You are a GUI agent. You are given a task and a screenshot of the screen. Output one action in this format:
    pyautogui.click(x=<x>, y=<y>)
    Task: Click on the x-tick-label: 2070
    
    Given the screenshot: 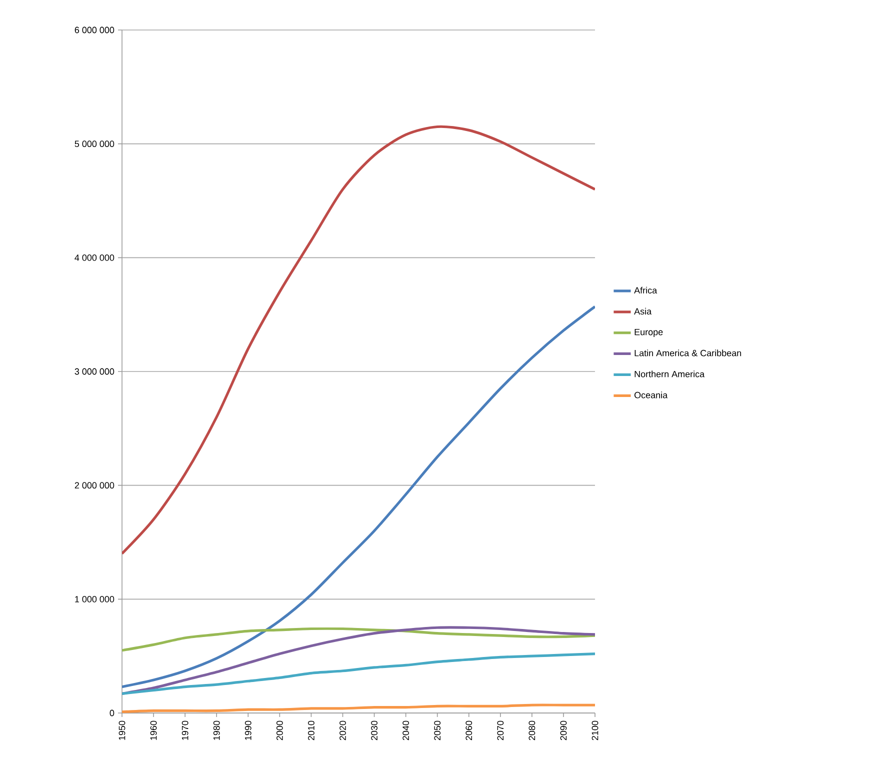 What is the action you would take?
    pyautogui.click(x=500, y=730)
    